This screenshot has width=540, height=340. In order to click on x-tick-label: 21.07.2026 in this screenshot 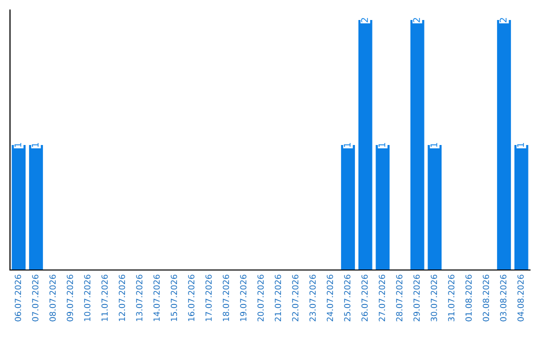, I will do `click(278, 298)`.